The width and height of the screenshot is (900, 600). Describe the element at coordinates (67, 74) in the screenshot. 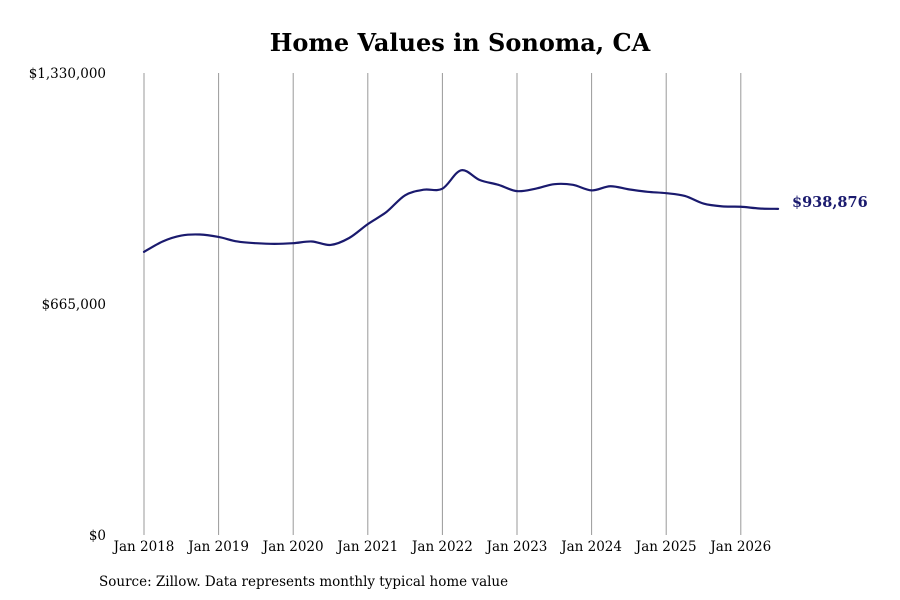

I see `y-tick-label: $1,330,000` at that location.